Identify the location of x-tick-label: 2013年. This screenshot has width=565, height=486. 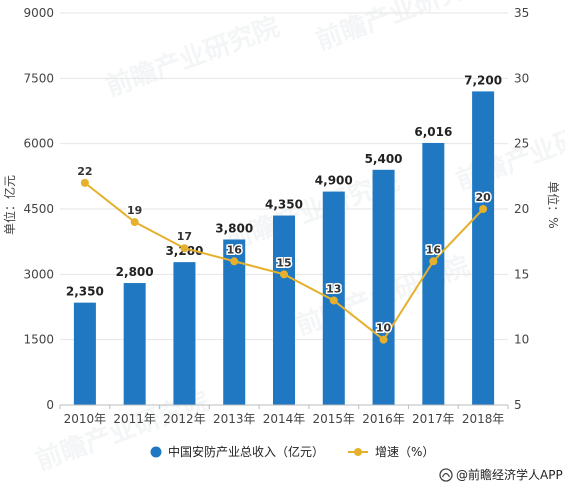
(234, 419).